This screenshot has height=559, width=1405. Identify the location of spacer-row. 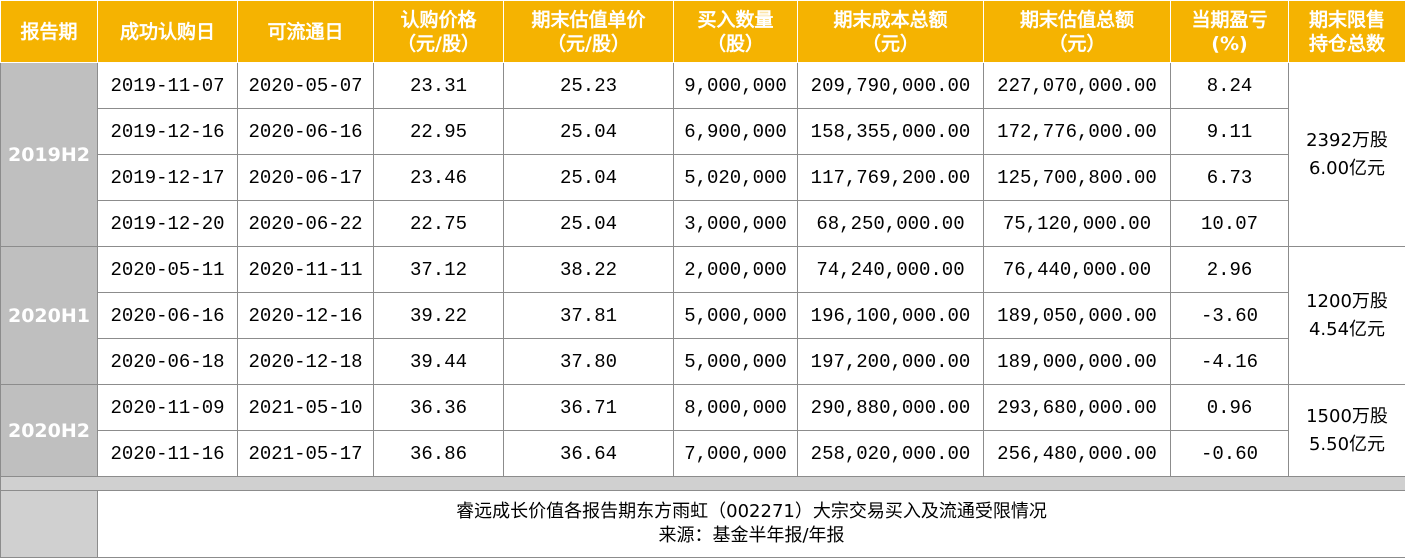
(702, 483).